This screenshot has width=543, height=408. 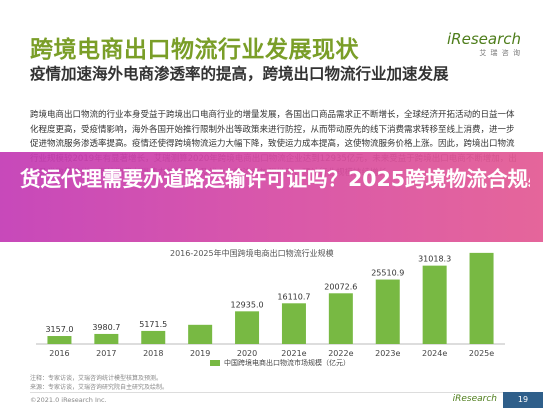 I want to click on bar-2023e, so click(x=387, y=311).